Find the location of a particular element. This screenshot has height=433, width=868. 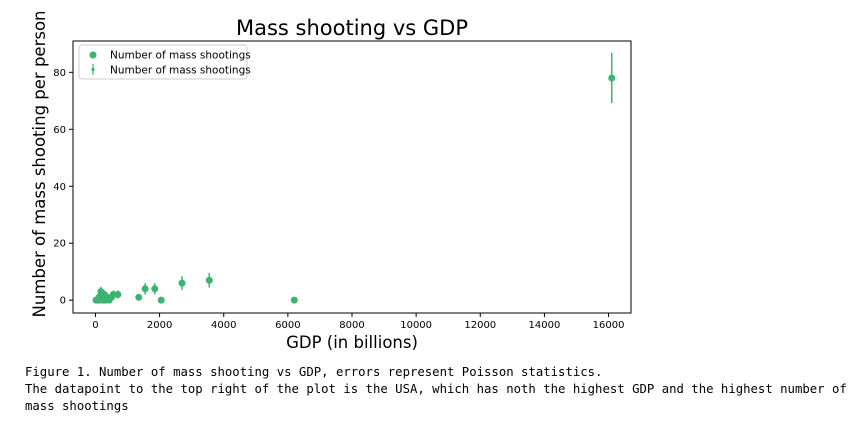

y-tick-label: 80 is located at coordinates (59, 73).